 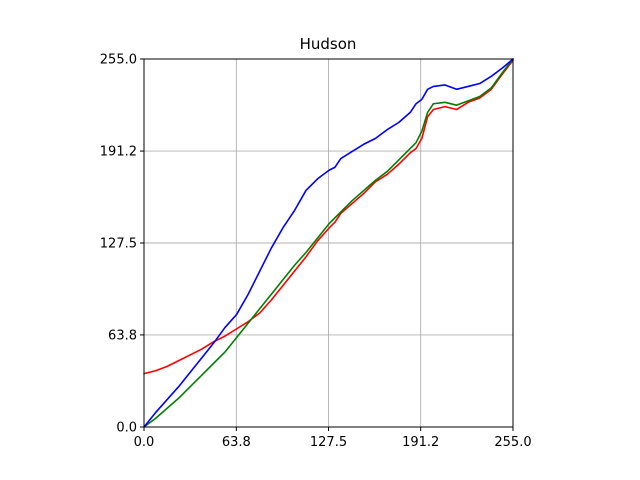 I want to click on x-tick-label-3: 191.2, so click(x=420, y=442).